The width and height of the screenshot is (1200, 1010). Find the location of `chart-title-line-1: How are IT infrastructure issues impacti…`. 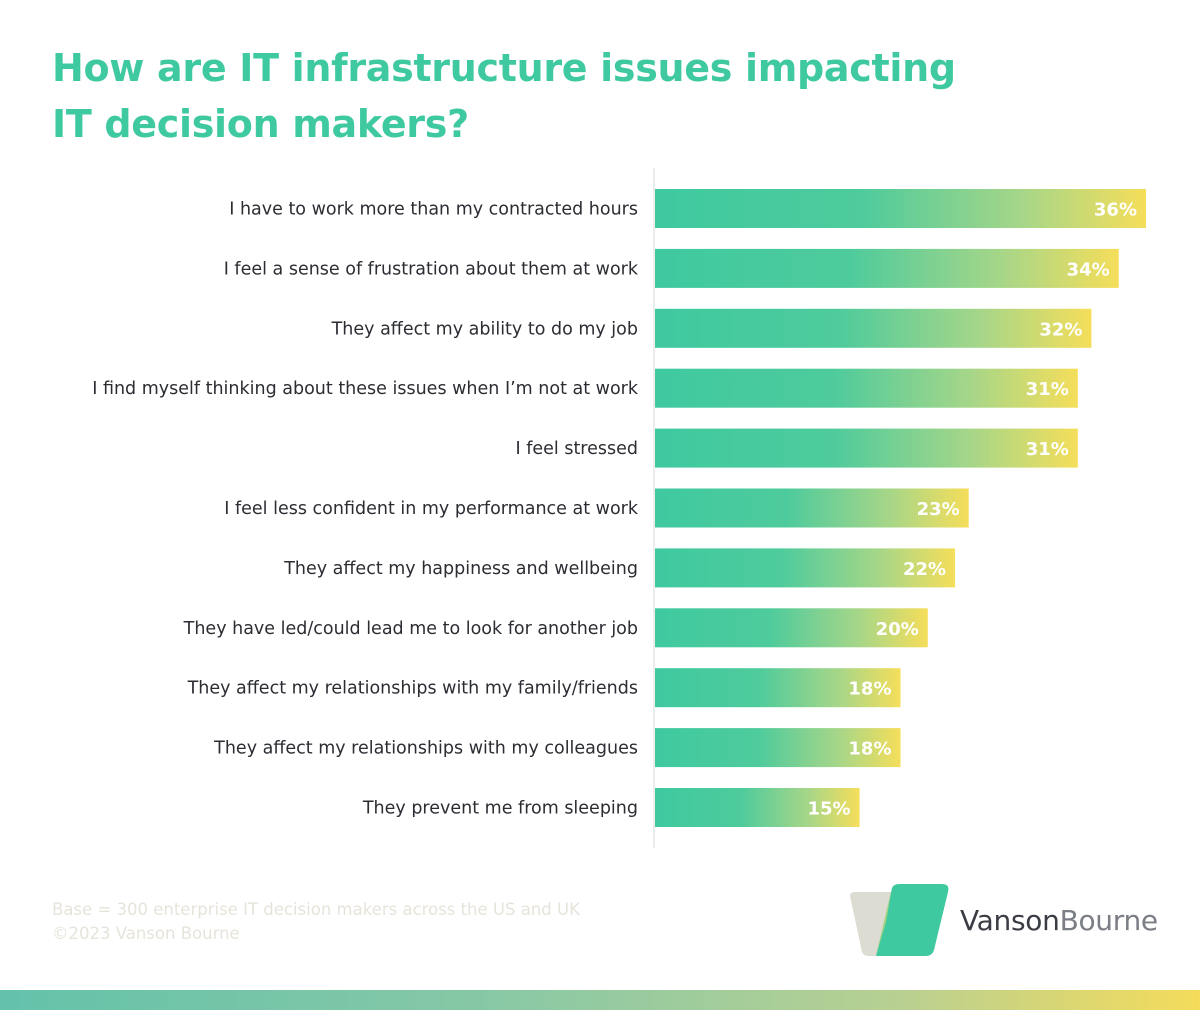

chart-title-line-1: How are IT infrastructure issues impacti… is located at coordinates (504, 68).